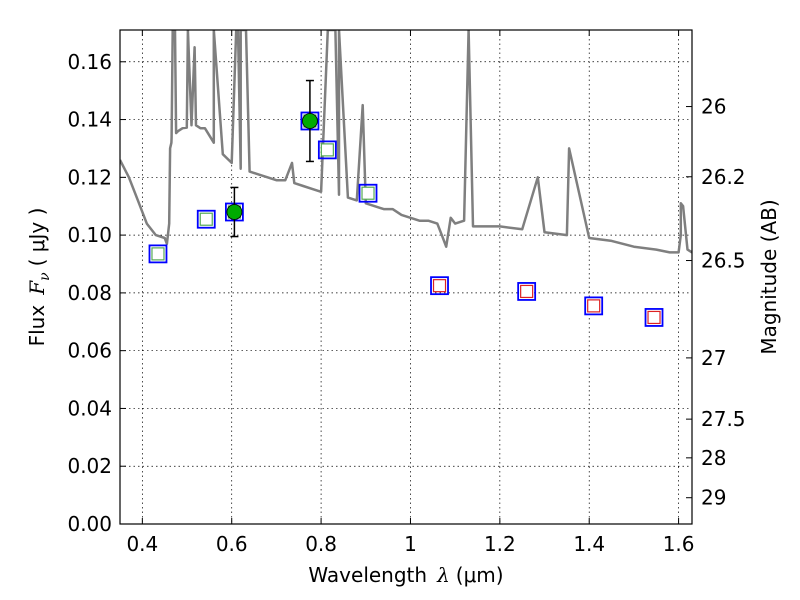 The height and width of the screenshot is (600, 800). I want to click on y2-tick-label: 26.2, so click(723, 177).